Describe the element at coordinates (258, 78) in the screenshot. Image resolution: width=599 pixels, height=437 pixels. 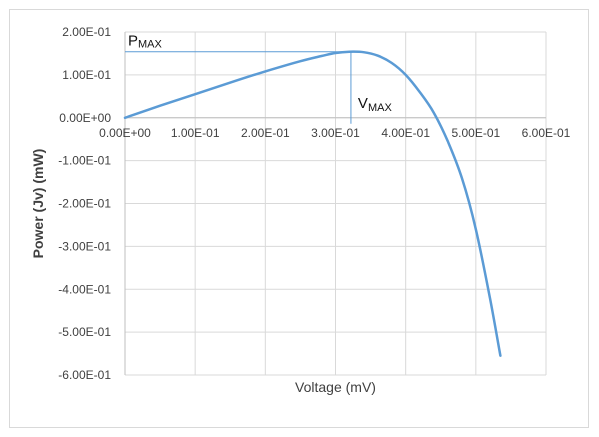
I see `annotations: PMAX VMAX` at that location.